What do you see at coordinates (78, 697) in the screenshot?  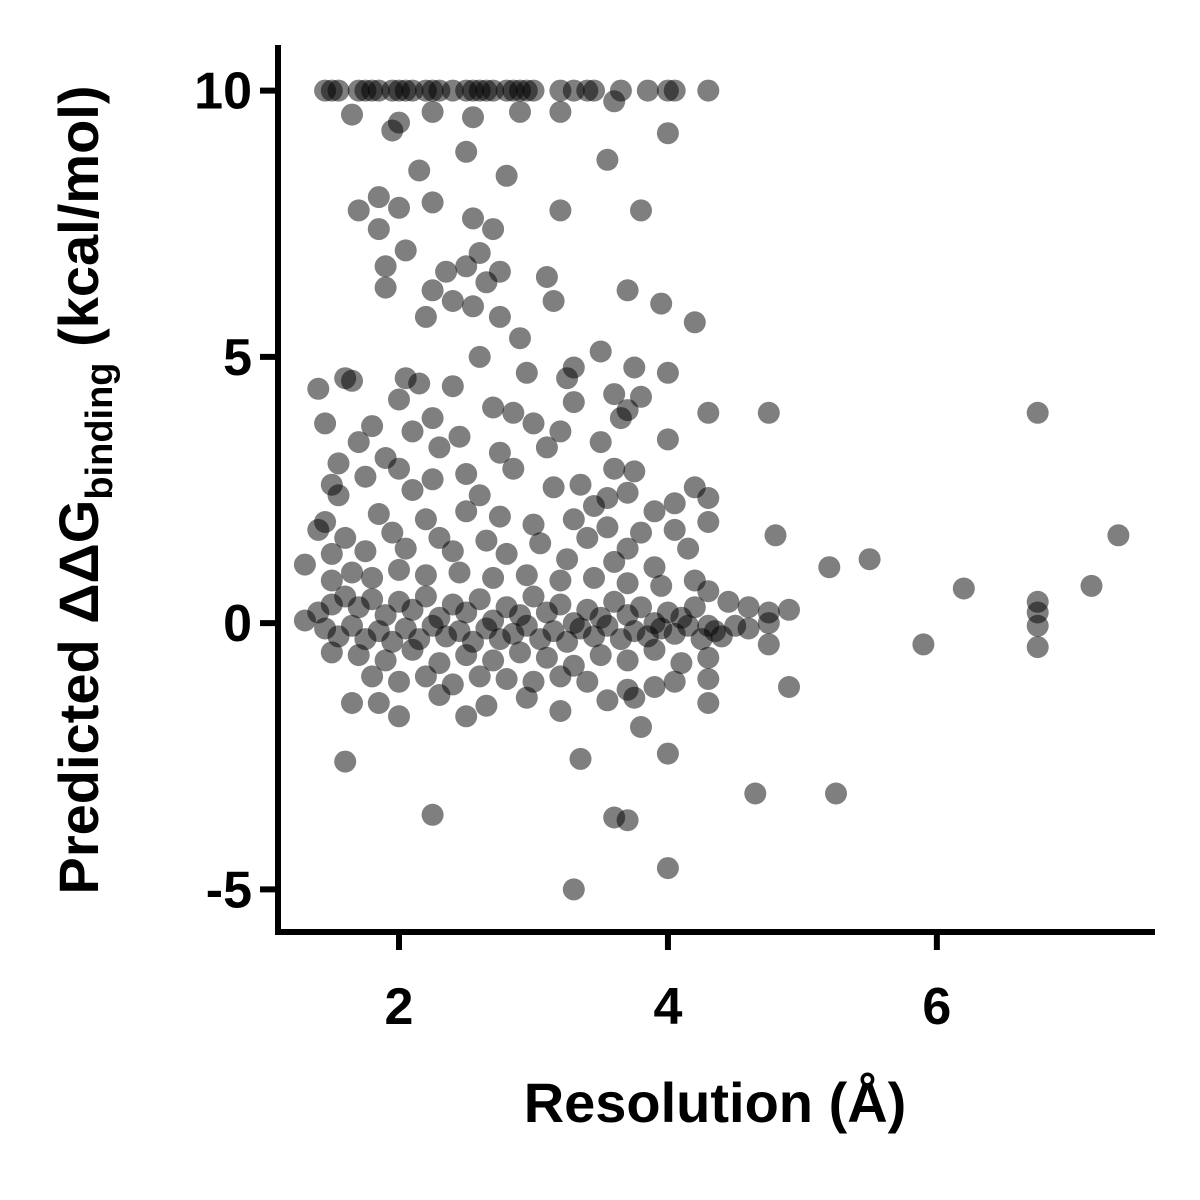 I see `y-axis-title-main: Predicted ΔΔG` at bounding box center [78, 697].